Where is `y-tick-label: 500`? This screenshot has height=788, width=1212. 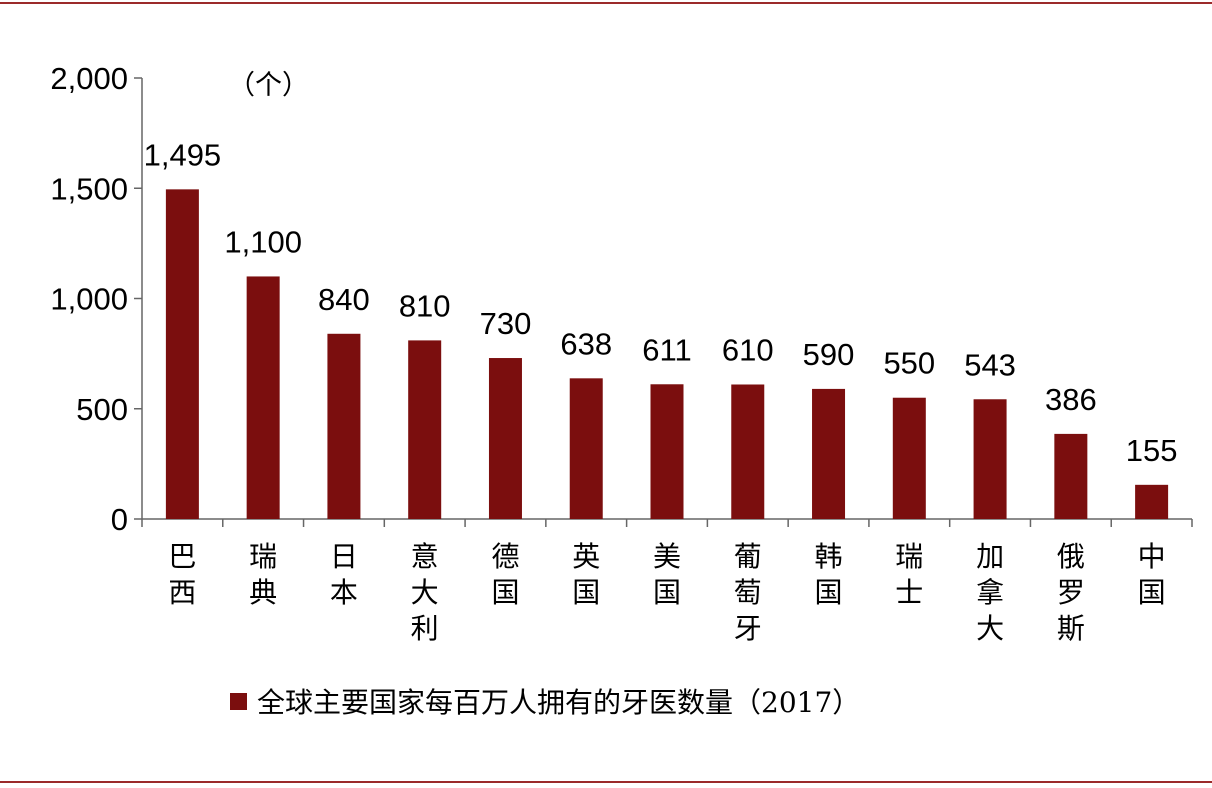 y-tick-label: 500 is located at coordinates (102, 409).